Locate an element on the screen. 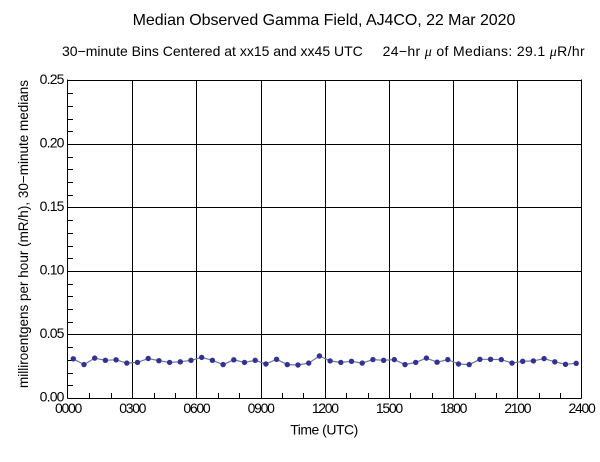  svg-text: 2400 is located at coordinates (582, 408).